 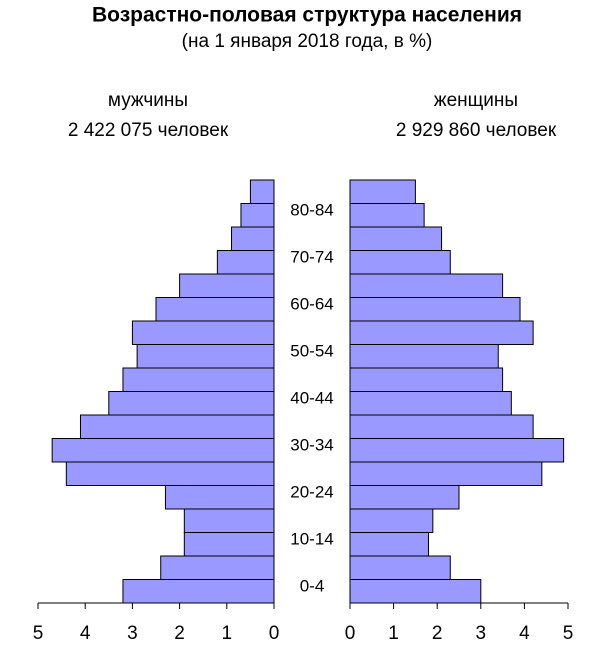 What do you see at coordinates (311, 351) in the screenshot?
I see `category-label: 50-54` at bounding box center [311, 351].